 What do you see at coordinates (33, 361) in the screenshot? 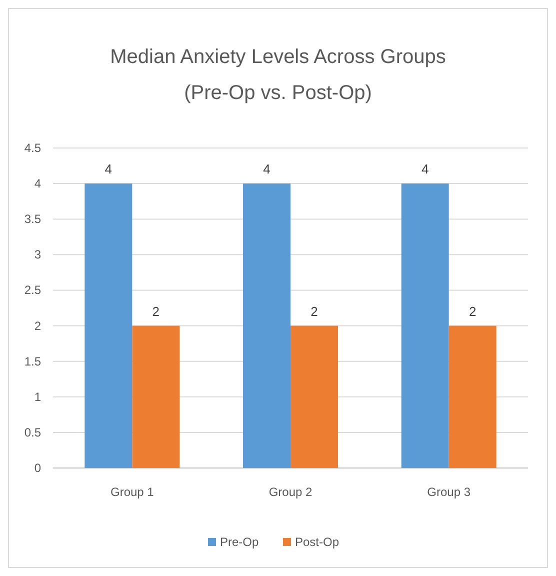
I see `y-tick-label: 1.5` at bounding box center [33, 361].